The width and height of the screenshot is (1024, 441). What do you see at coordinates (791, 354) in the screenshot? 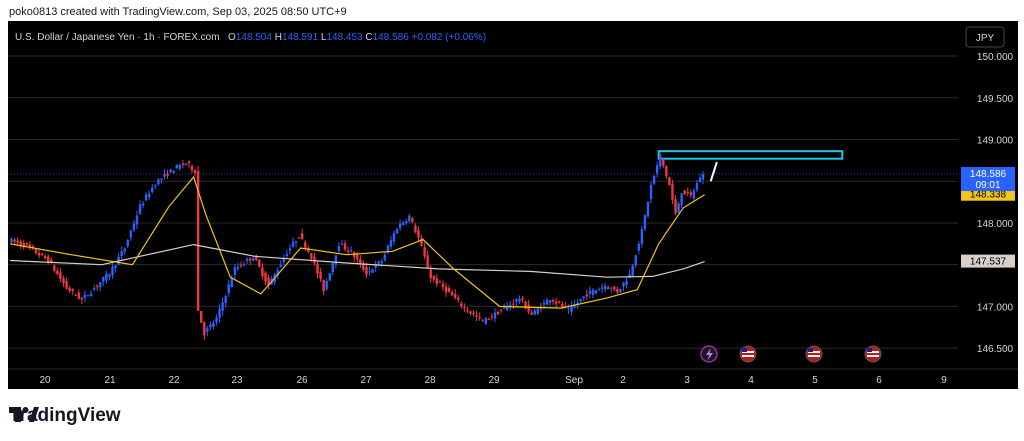
I see `economic-events` at bounding box center [791, 354].